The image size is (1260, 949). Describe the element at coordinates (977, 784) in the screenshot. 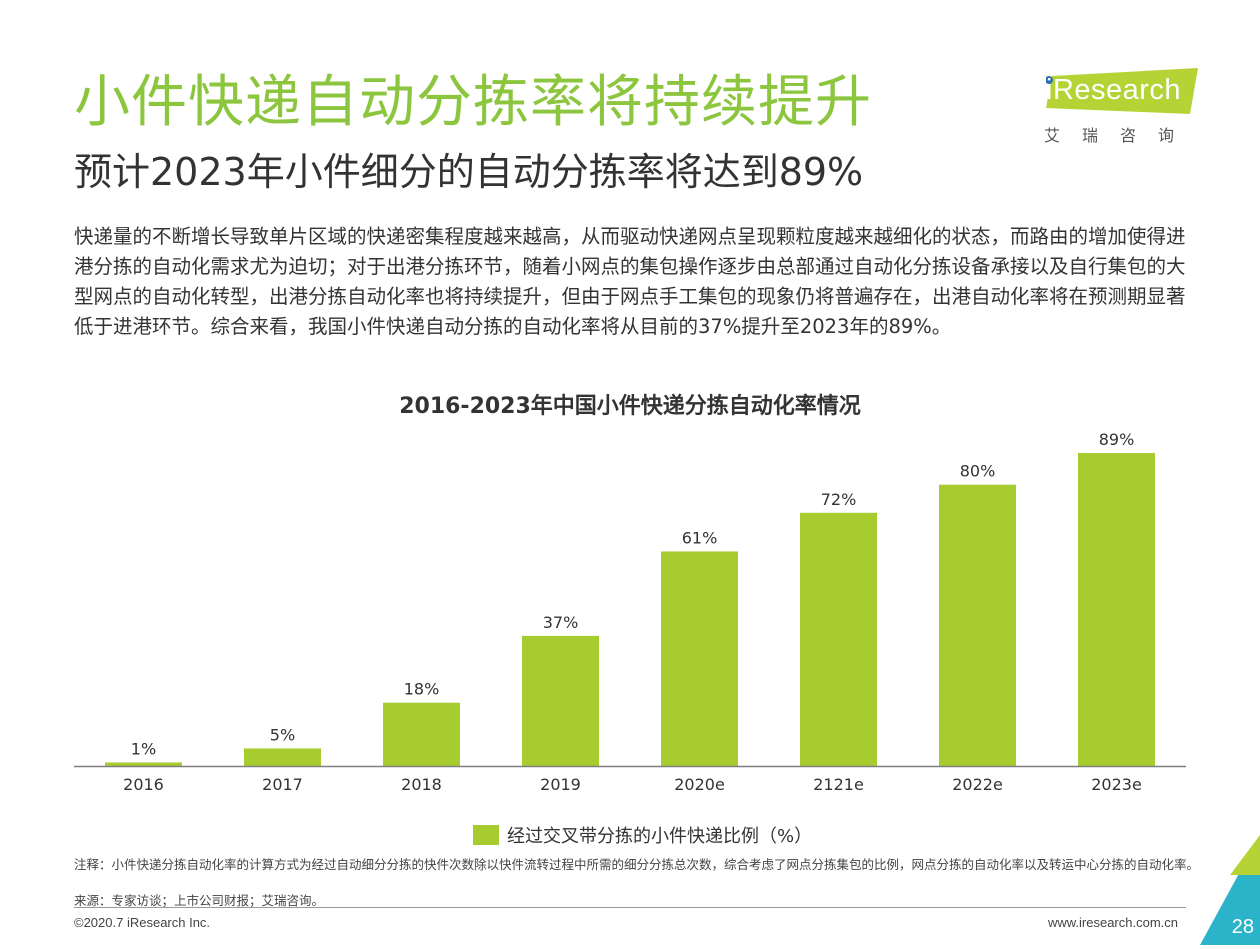

I see `x-tick-label-2022e: 2022e` at that location.